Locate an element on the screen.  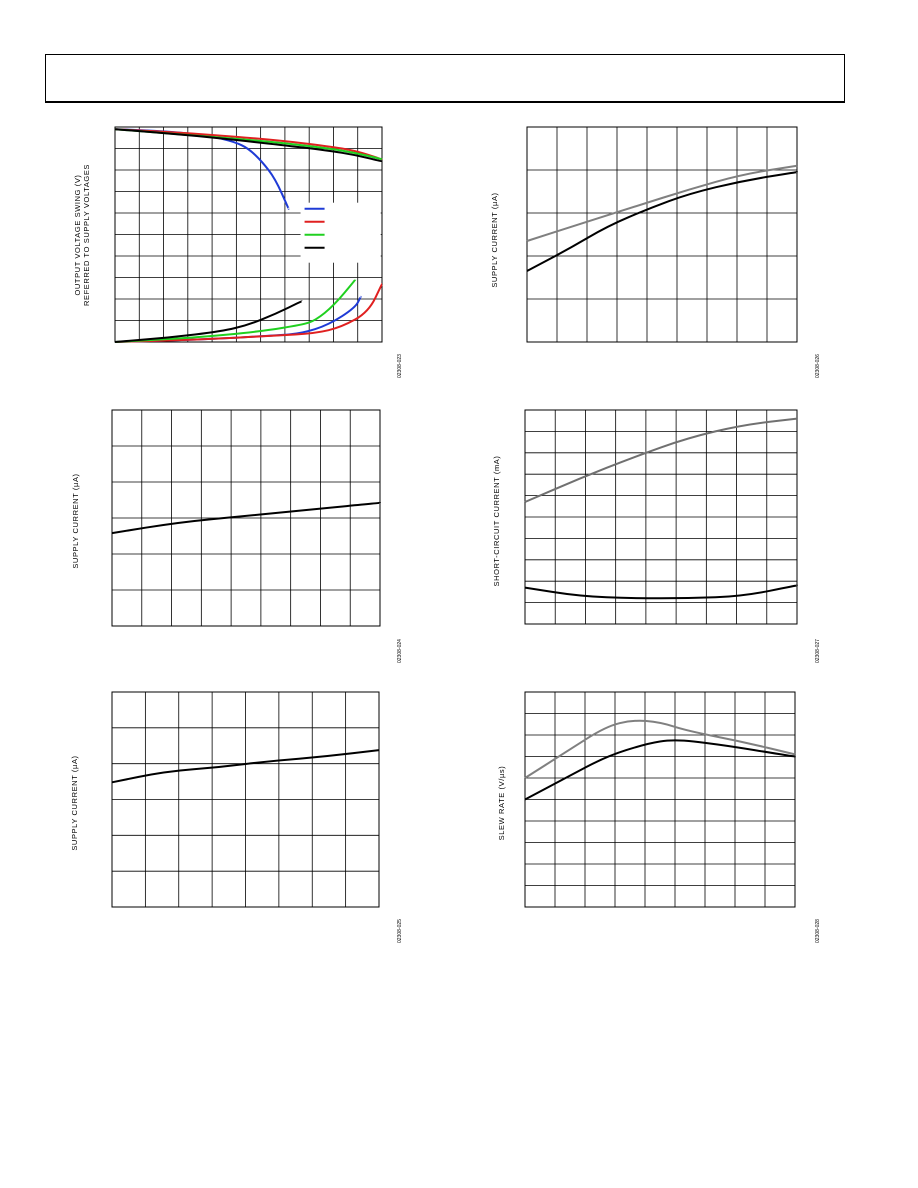
figure-code: 02308-026 is located at coordinates (818, 366).